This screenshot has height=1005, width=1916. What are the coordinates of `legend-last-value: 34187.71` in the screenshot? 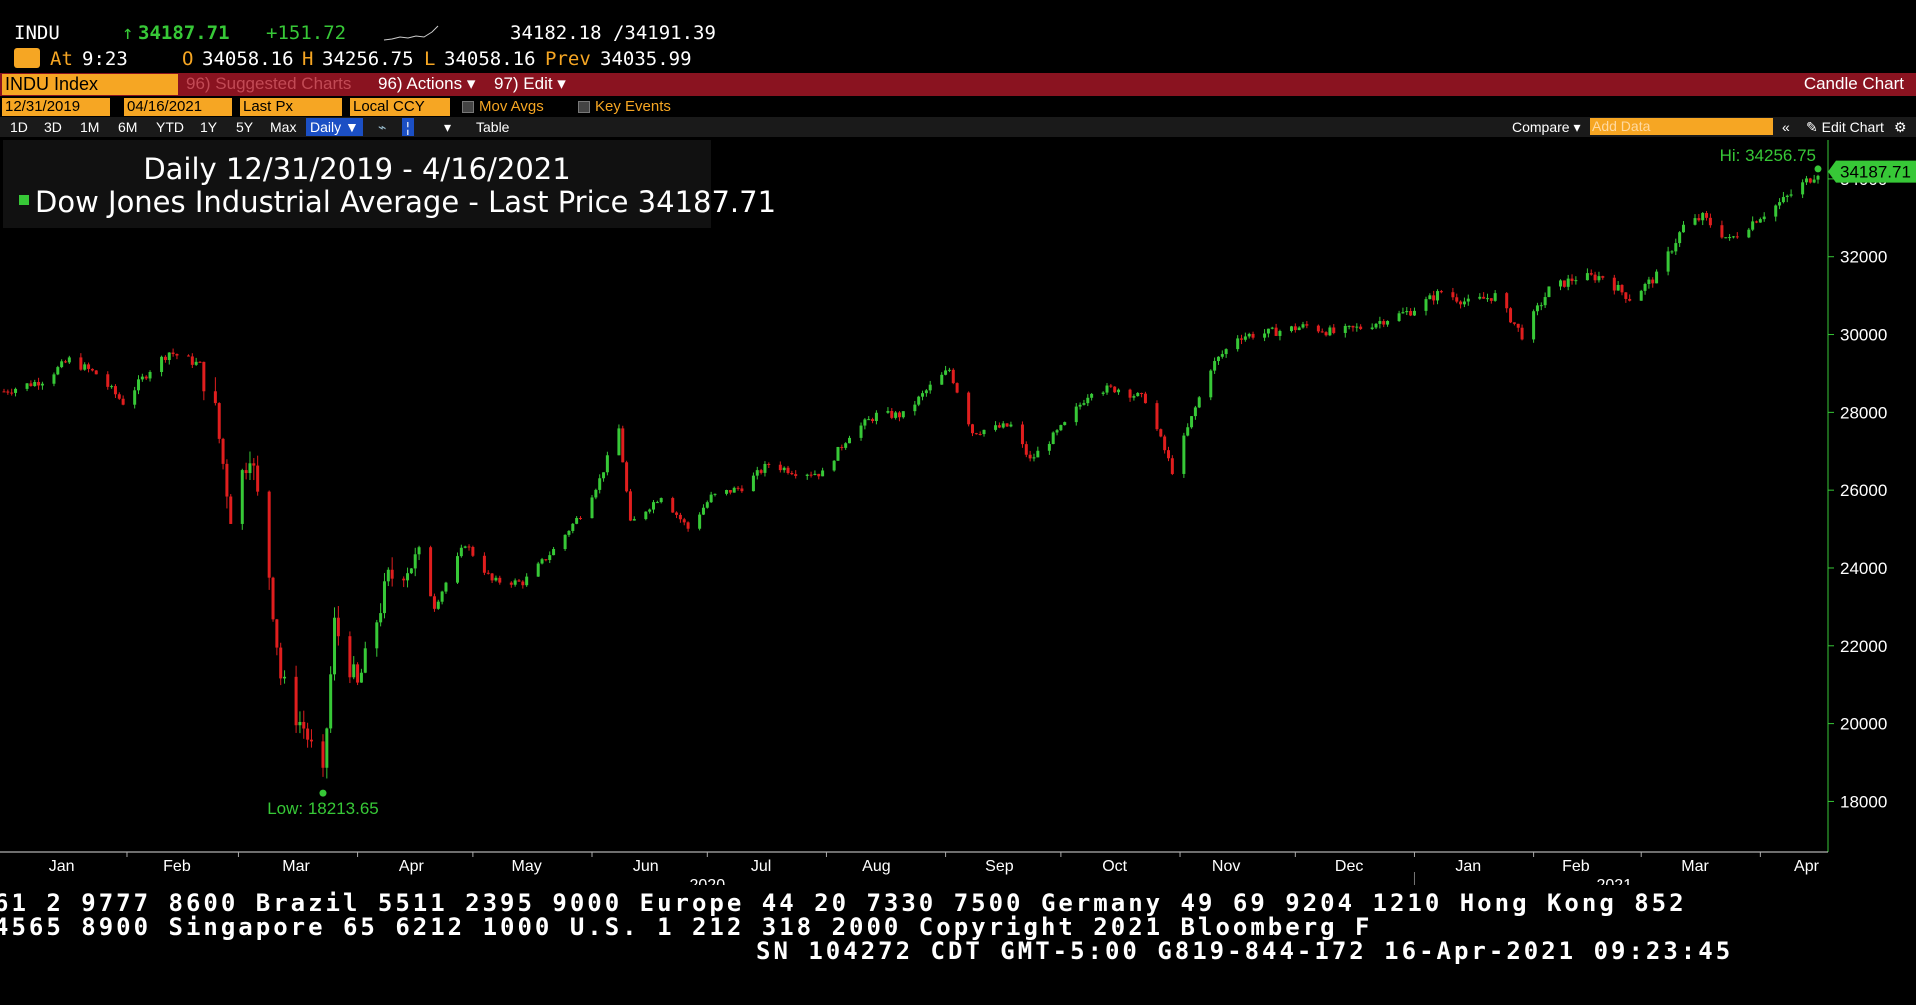 It's located at (707, 202).